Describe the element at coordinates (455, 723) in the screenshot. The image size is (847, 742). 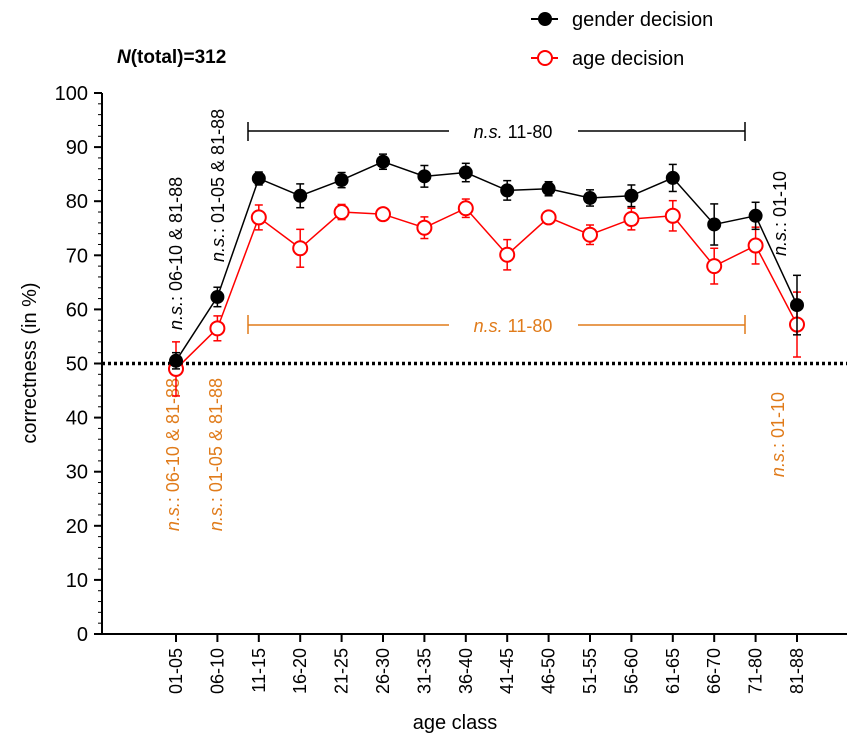
I see `x-axis-label: age class` at that location.